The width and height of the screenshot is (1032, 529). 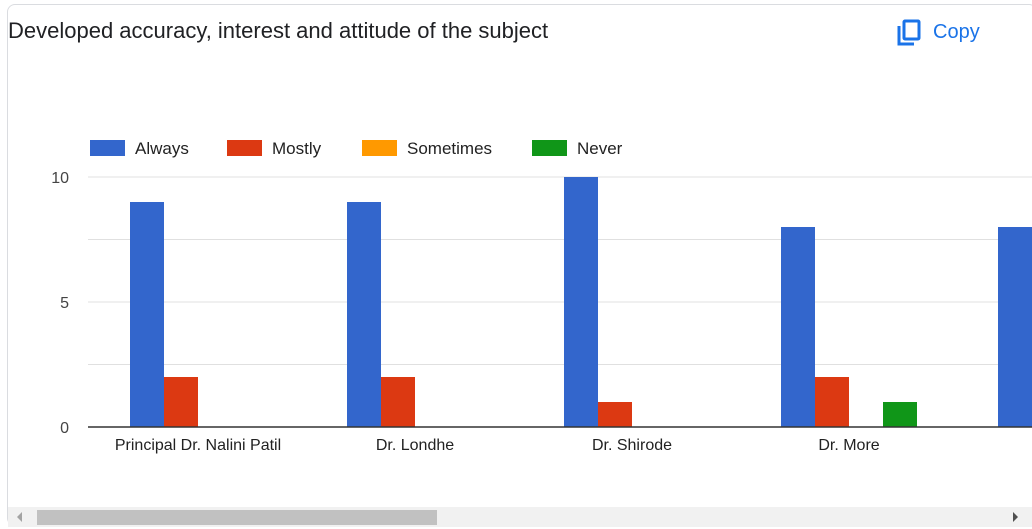 What do you see at coordinates (107, 148) in the screenshot?
I see `legend-swatch-always` at bounding box center [107, 148].